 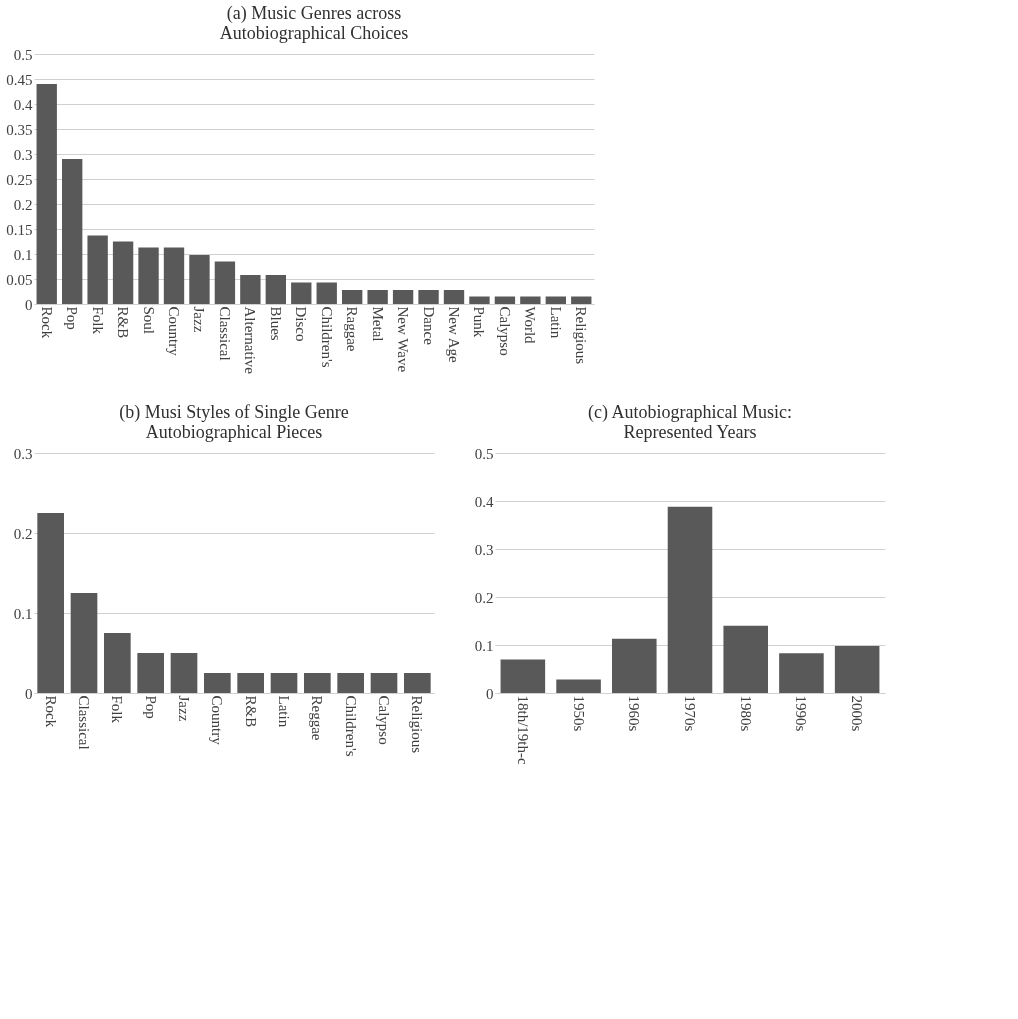 What do you see at coordinates (148, 320) in the screenshot?
I see `x-tick-label: Soul` at bounding box center [148, 320].